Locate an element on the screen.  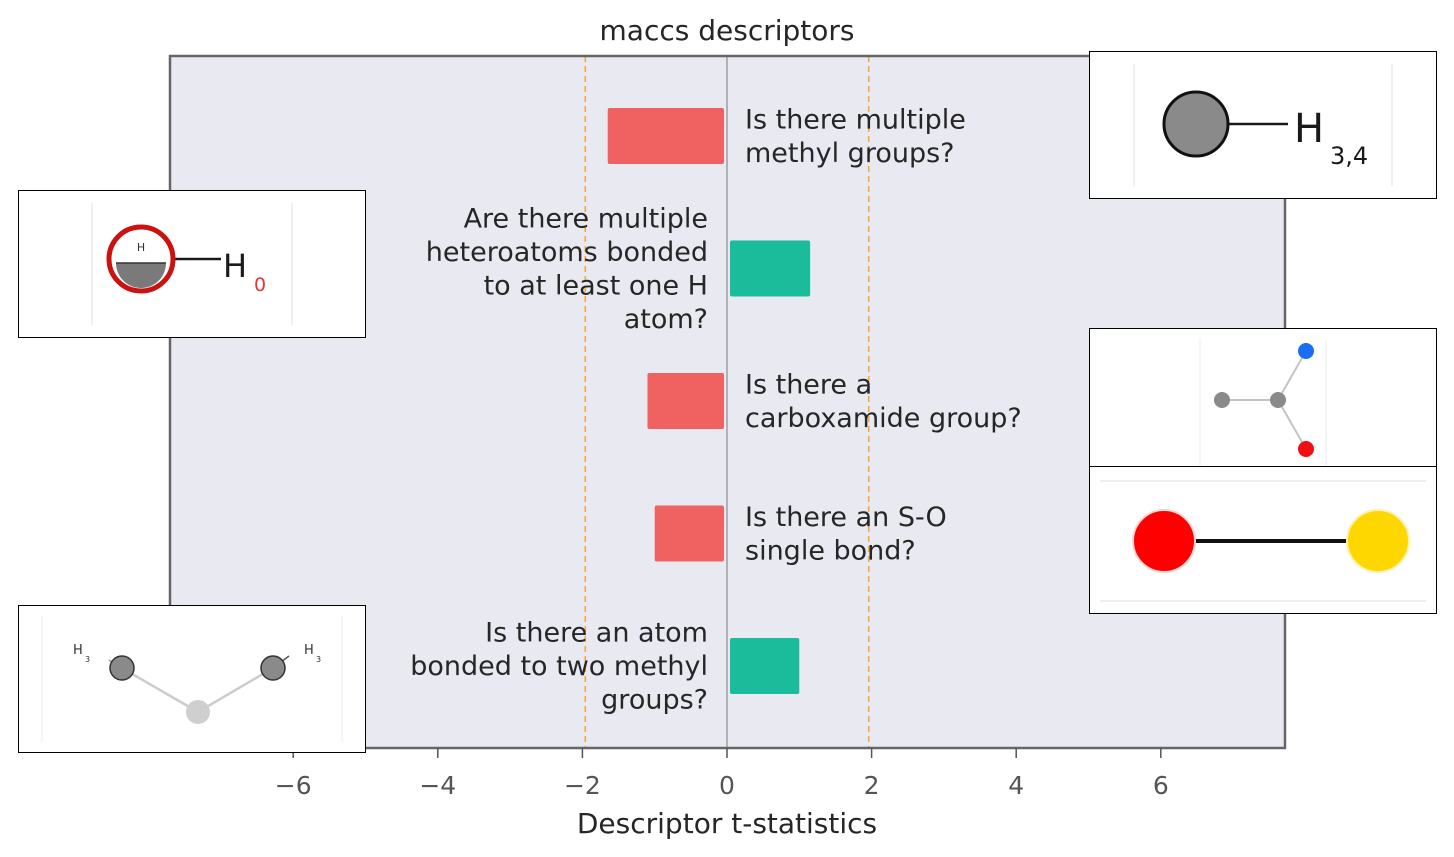
methyl-structure-inset: H 3,4 is located at coordinates (1263, 125).